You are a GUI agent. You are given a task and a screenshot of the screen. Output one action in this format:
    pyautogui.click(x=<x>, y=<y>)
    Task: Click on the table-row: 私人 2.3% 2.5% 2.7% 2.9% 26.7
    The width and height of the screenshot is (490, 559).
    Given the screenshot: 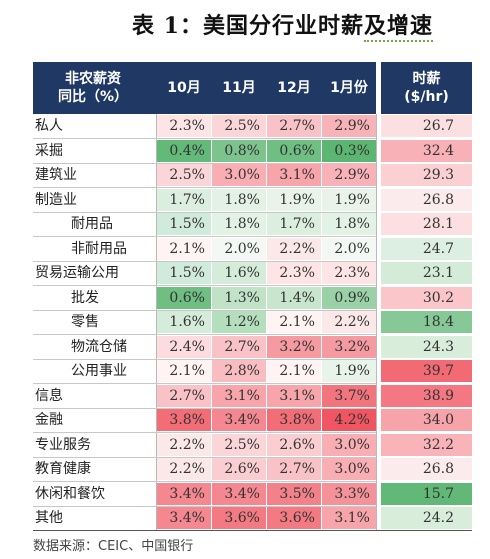 What is the action you would take?
    pyautogui.click(x=252, y=126)
    